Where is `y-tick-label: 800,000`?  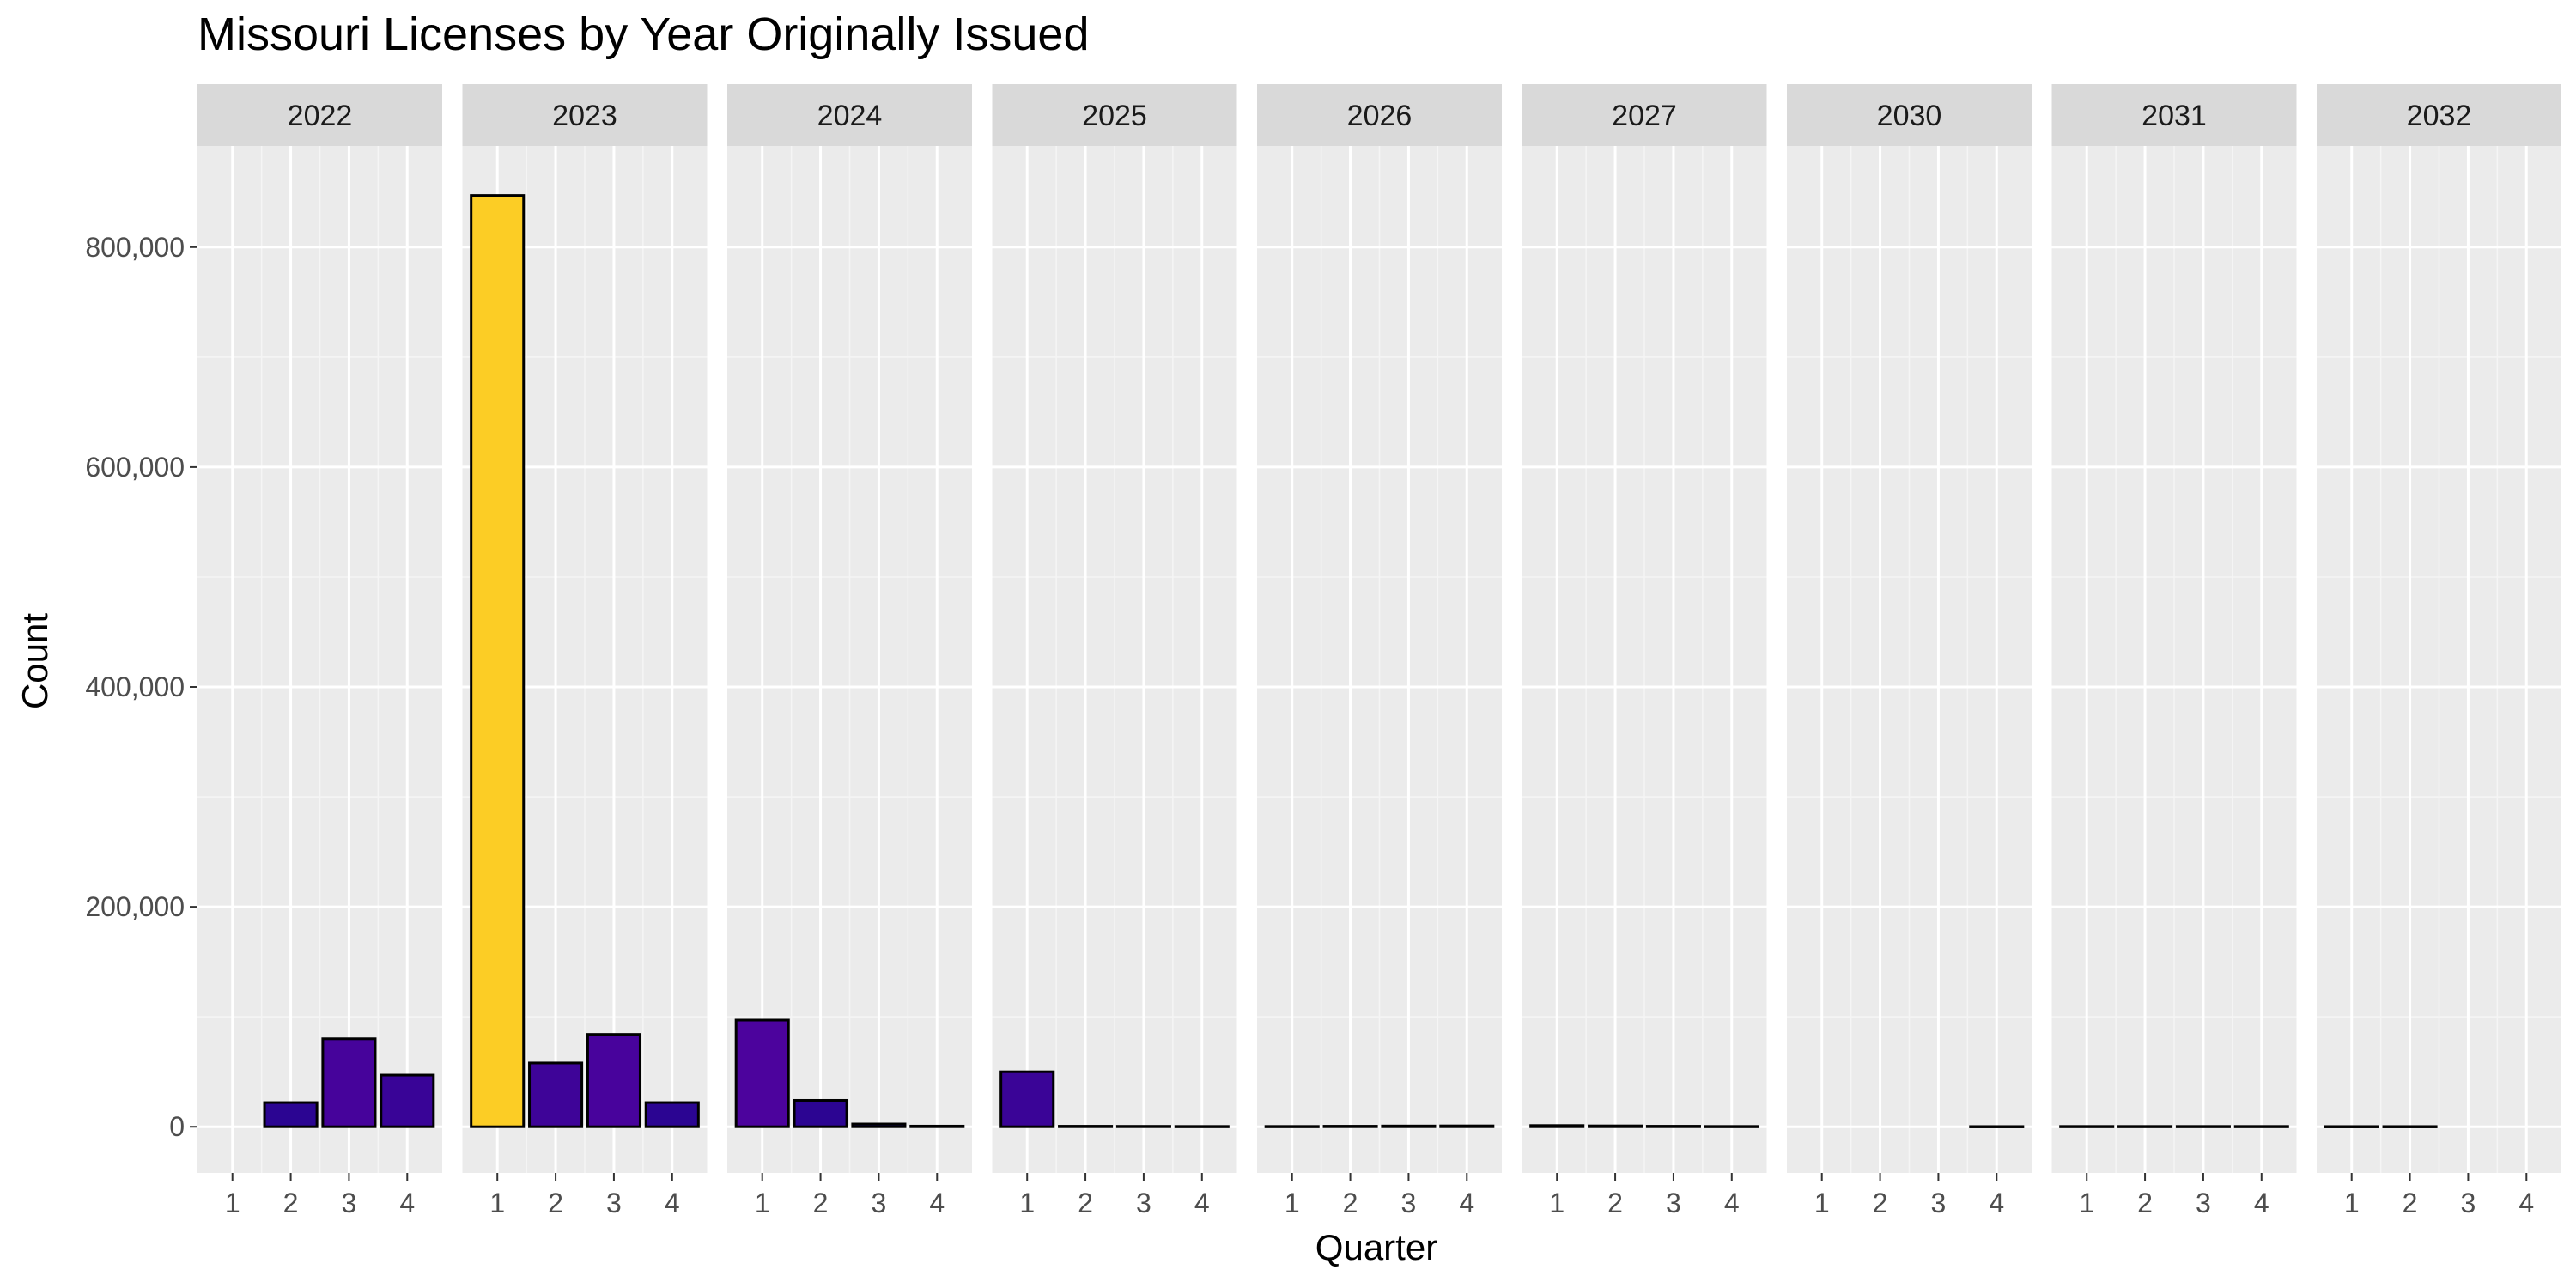 y-tick-label: 800,000 is located at coordinates (135, 248).